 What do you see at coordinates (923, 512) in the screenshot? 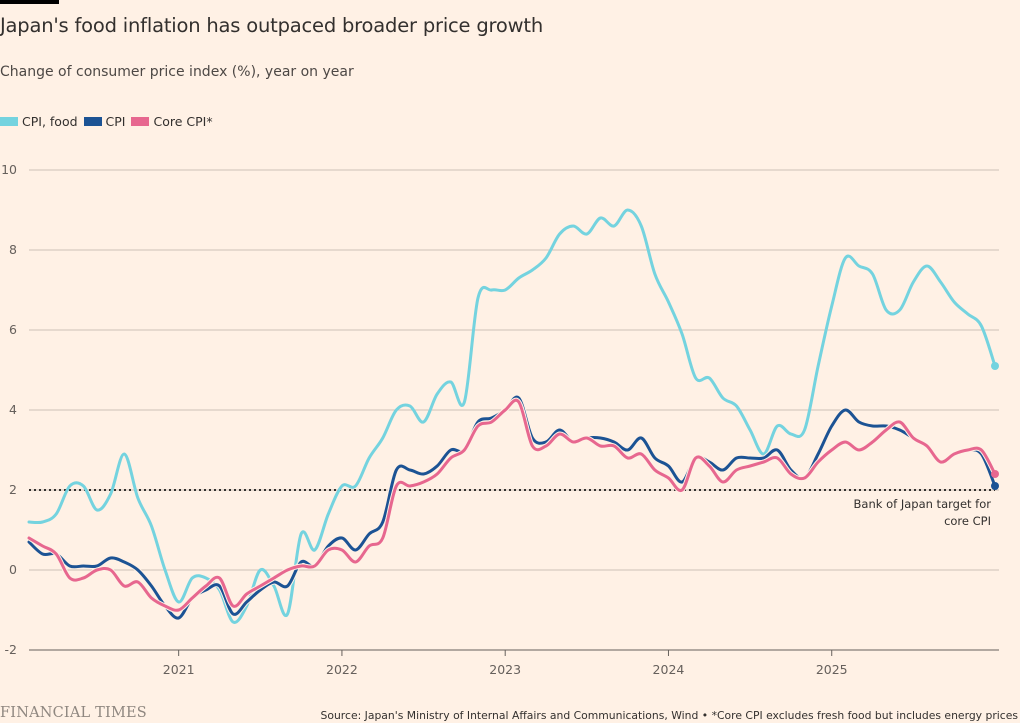
I see `boj-target-annotation: Bank of Japan target for core CPI` at bounding box center [923, 512].